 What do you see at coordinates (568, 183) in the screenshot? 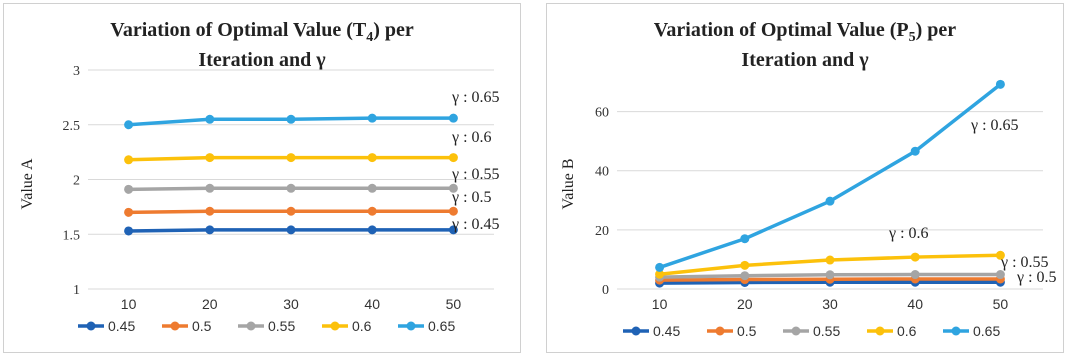
I see `y-axis-label: Value B` at bounding box center [568, 183].